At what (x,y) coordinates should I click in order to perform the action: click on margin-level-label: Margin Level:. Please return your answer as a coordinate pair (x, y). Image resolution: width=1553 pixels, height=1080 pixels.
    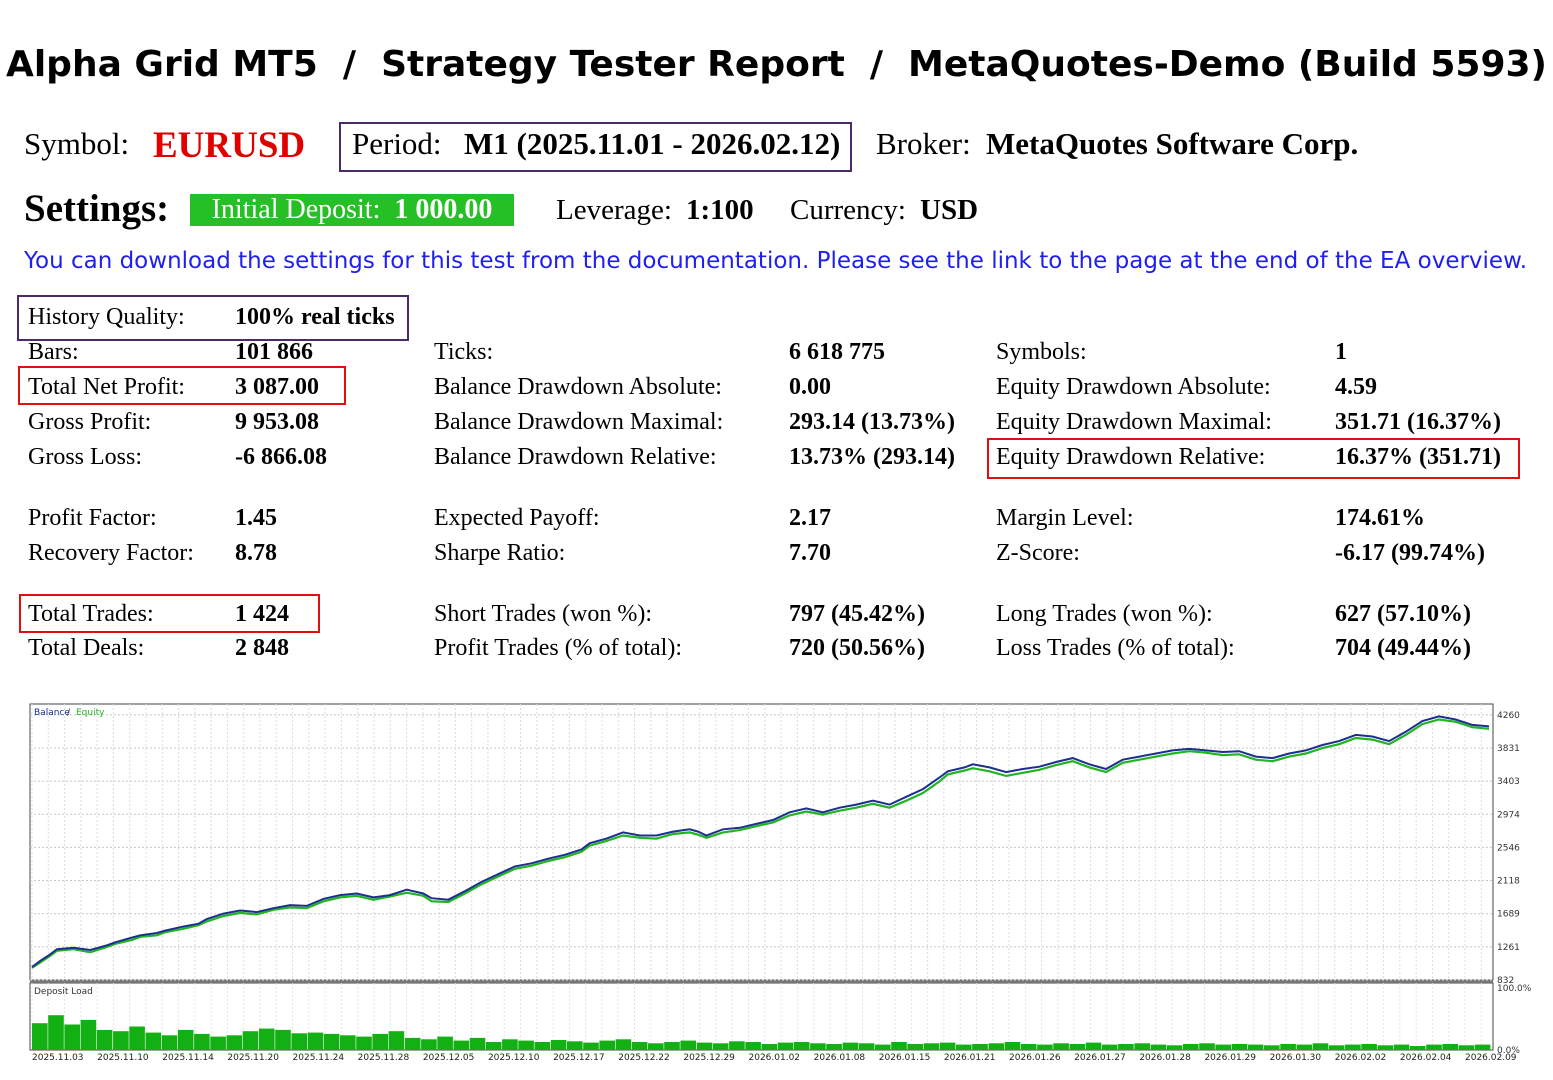
    Looking at the image, I should click on (1065, 518).